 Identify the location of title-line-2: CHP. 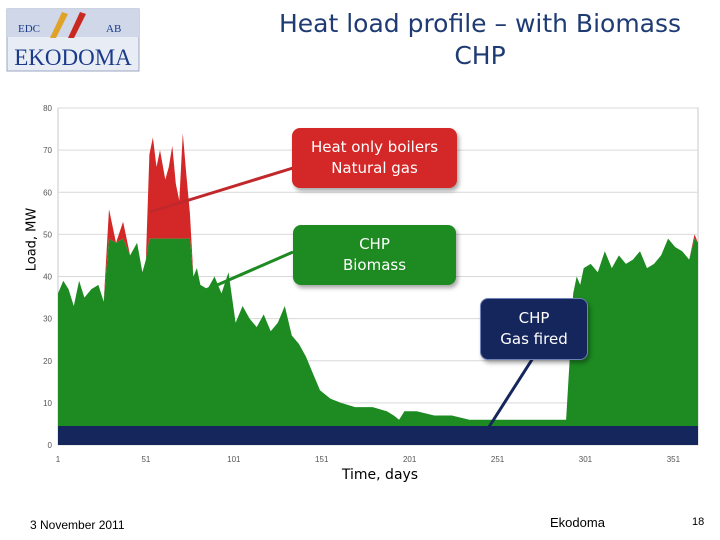
(480, 55).